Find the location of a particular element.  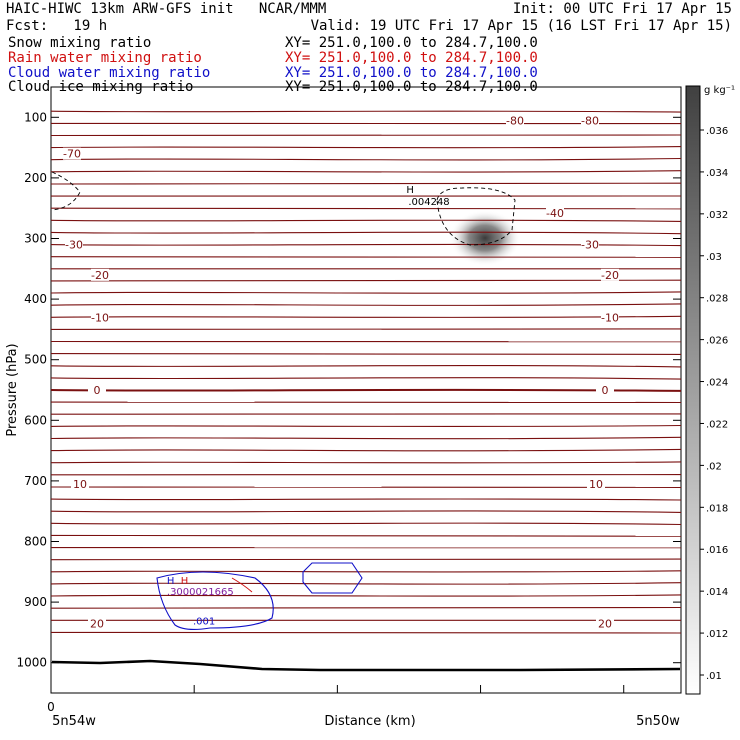

colorbar-level: .036 is located at coordinates (717, 131).